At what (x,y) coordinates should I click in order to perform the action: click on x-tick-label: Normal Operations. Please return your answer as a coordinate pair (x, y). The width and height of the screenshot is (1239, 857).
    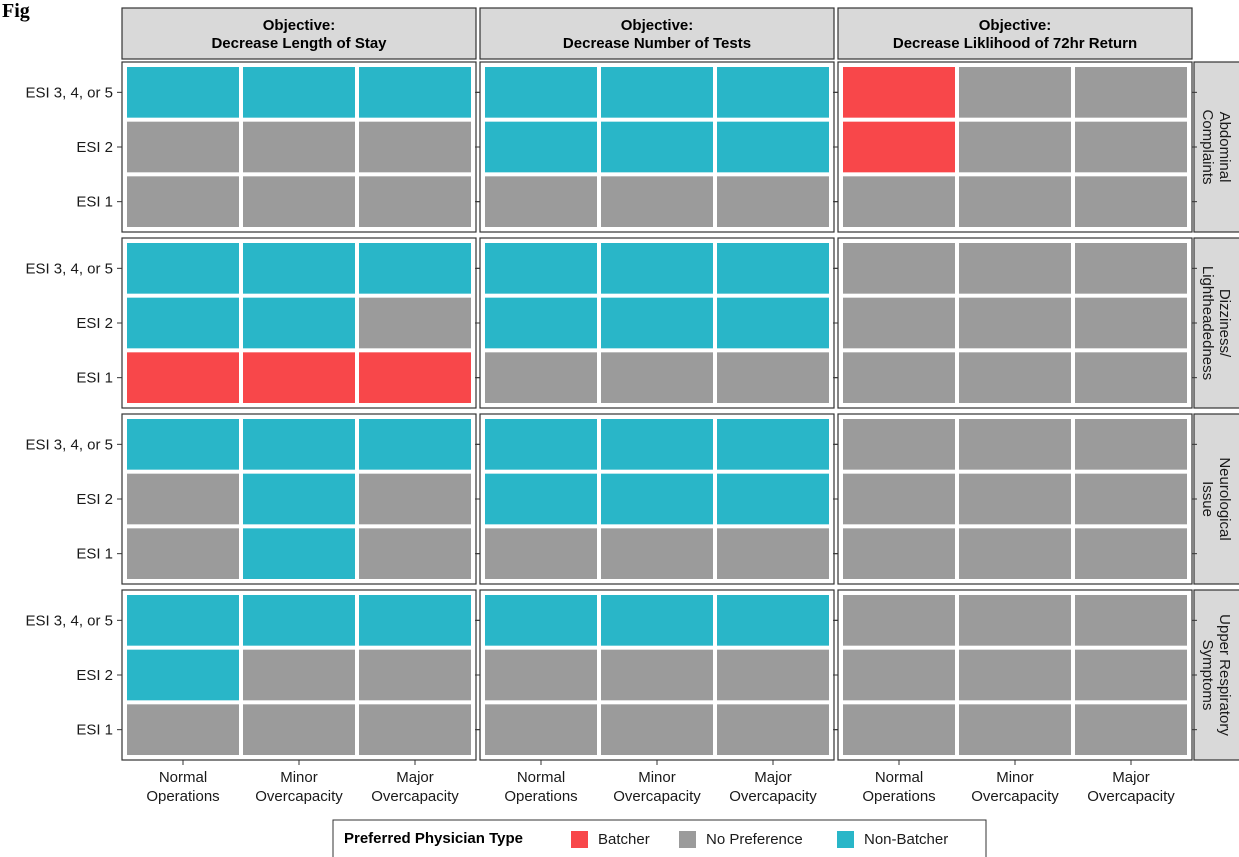
    Looking at the image, I should click on (182, 787).